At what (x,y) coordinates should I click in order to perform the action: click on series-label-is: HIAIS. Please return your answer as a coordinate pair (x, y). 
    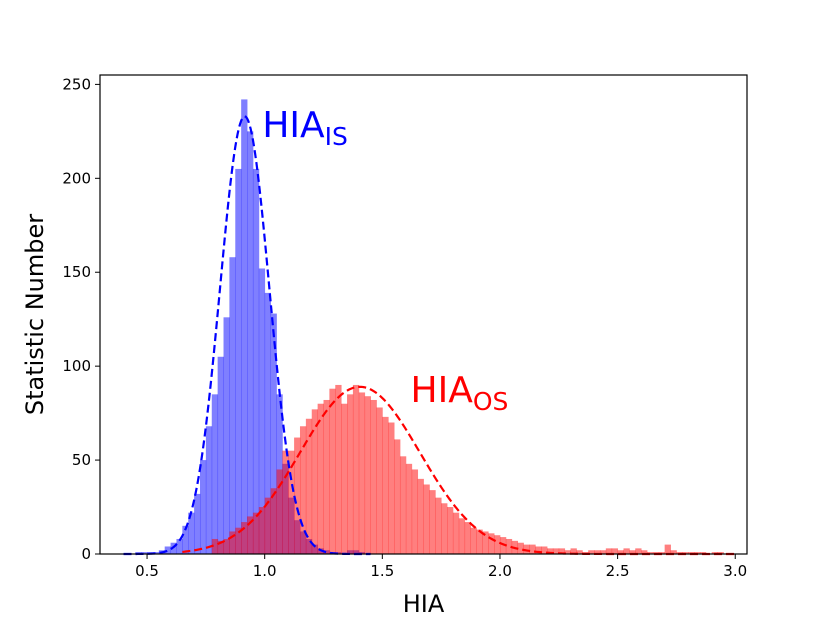
    Looking at the image, I should click on (305, 128).